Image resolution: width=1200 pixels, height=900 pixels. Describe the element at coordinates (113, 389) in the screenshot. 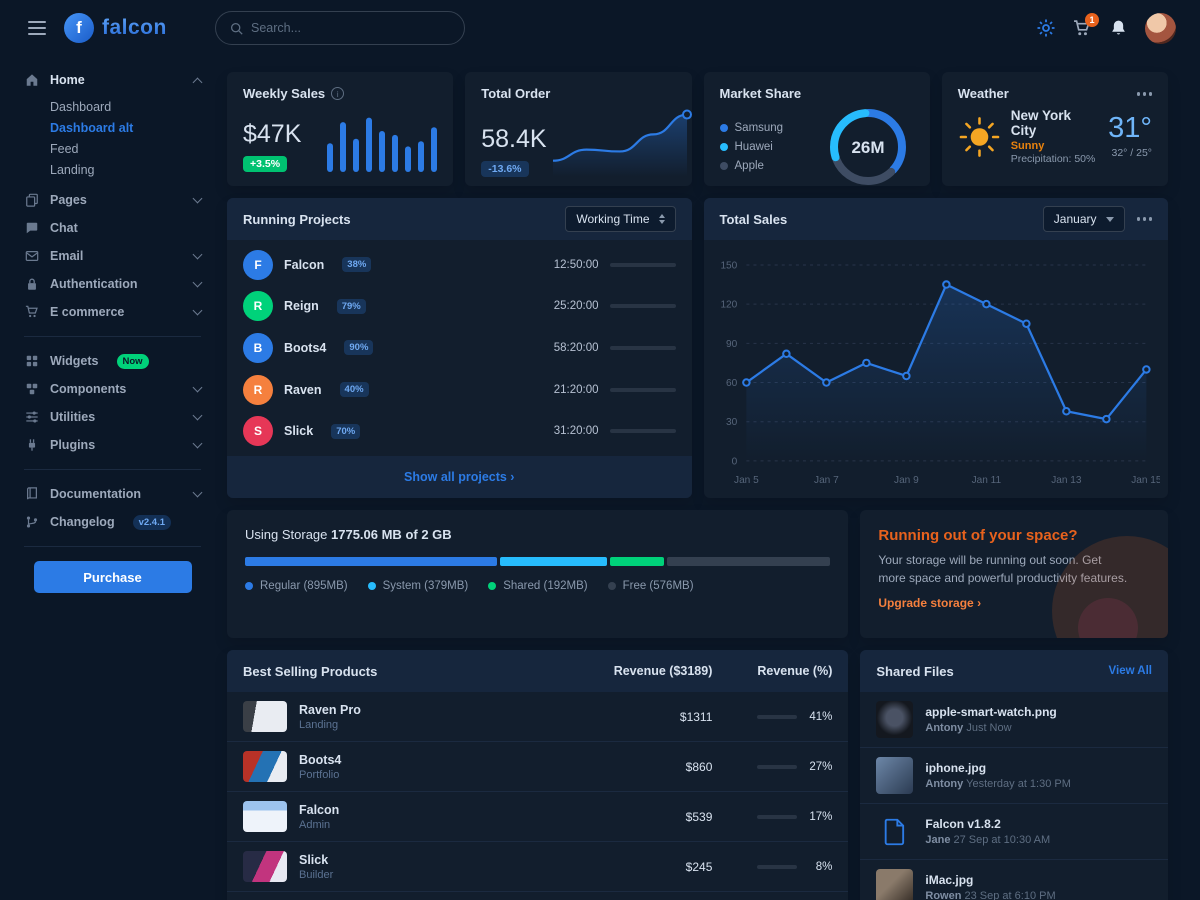

I see `sidebar-item-components: Components` at that location.